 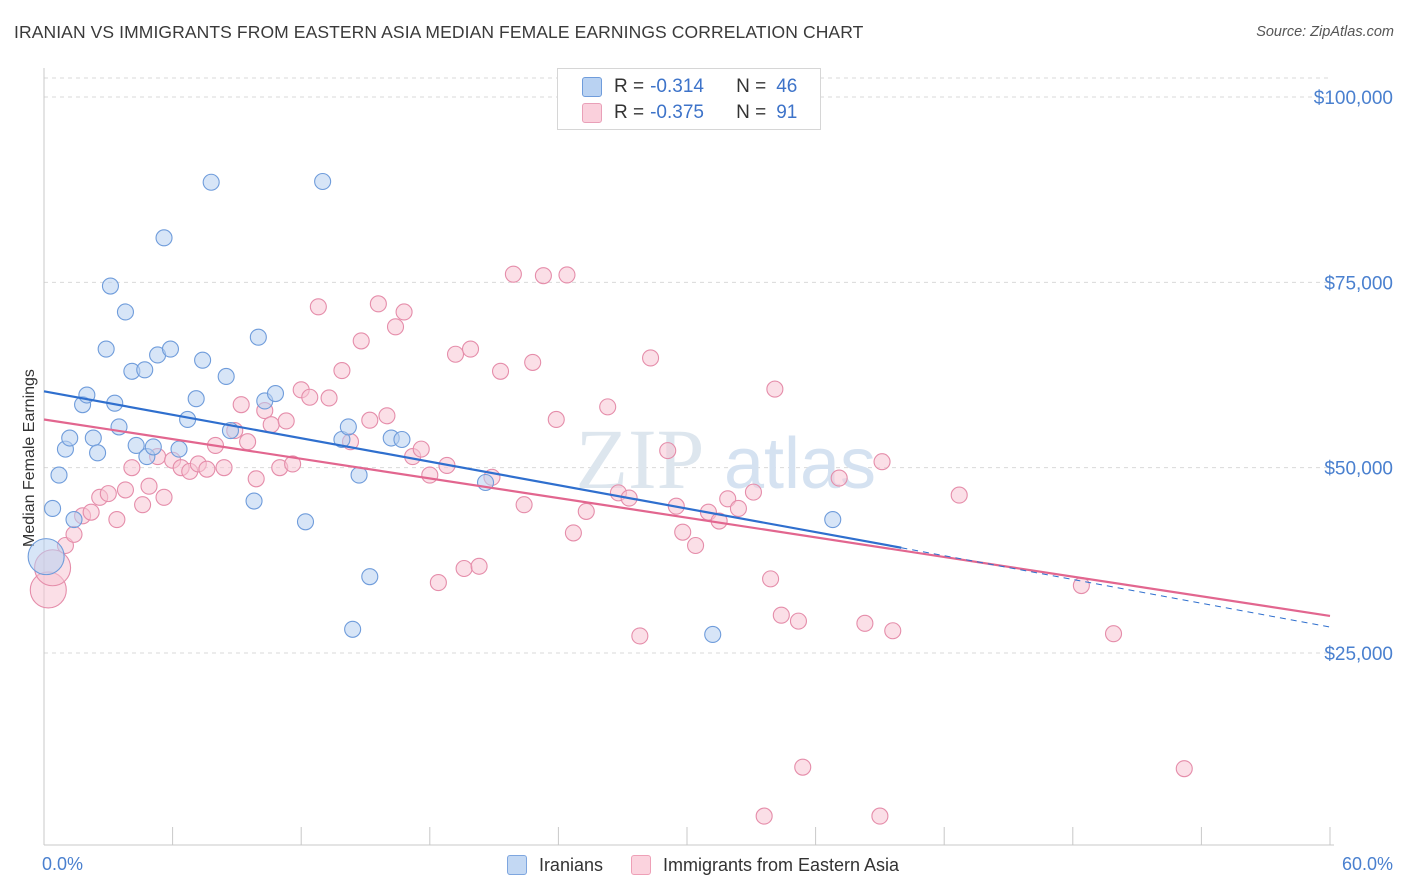 I want to click on x-tick-label: 0.0%, so click(x=62, y=864).